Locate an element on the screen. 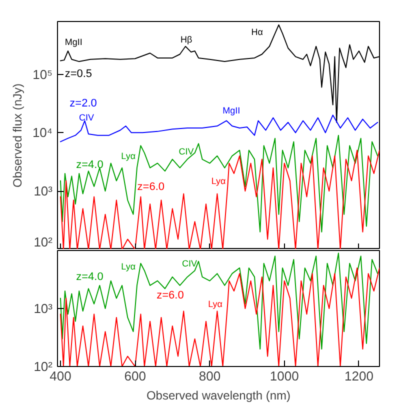  series-label: z=0.5 is located at coordinates (78, 74).